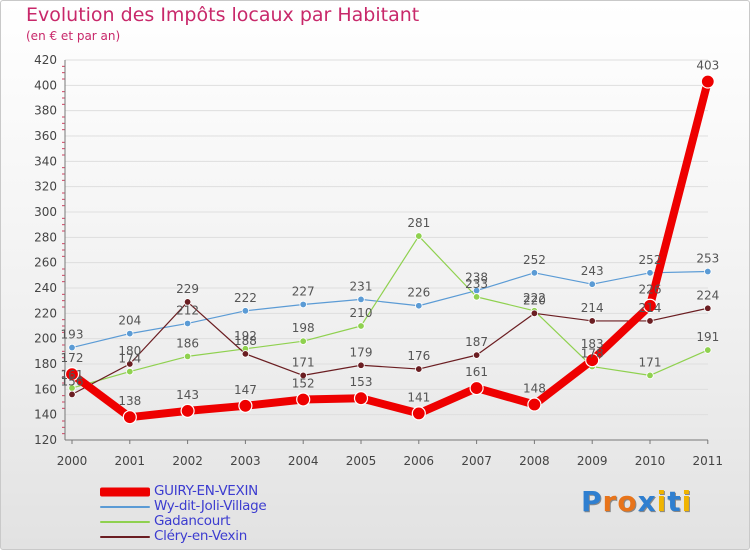  What do you see at coordinates (592, 308) in the screenshot?
I see `data-label: 214` at bounding box center [592, 308].